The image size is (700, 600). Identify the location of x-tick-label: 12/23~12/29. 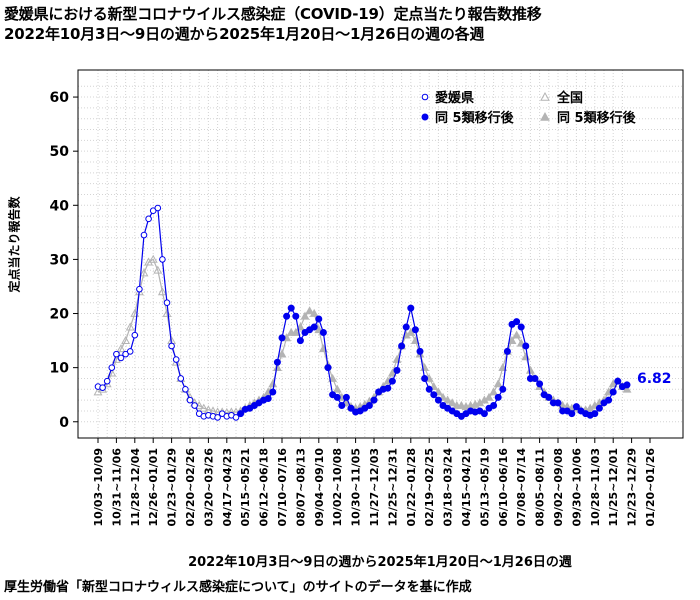
(632, 487).